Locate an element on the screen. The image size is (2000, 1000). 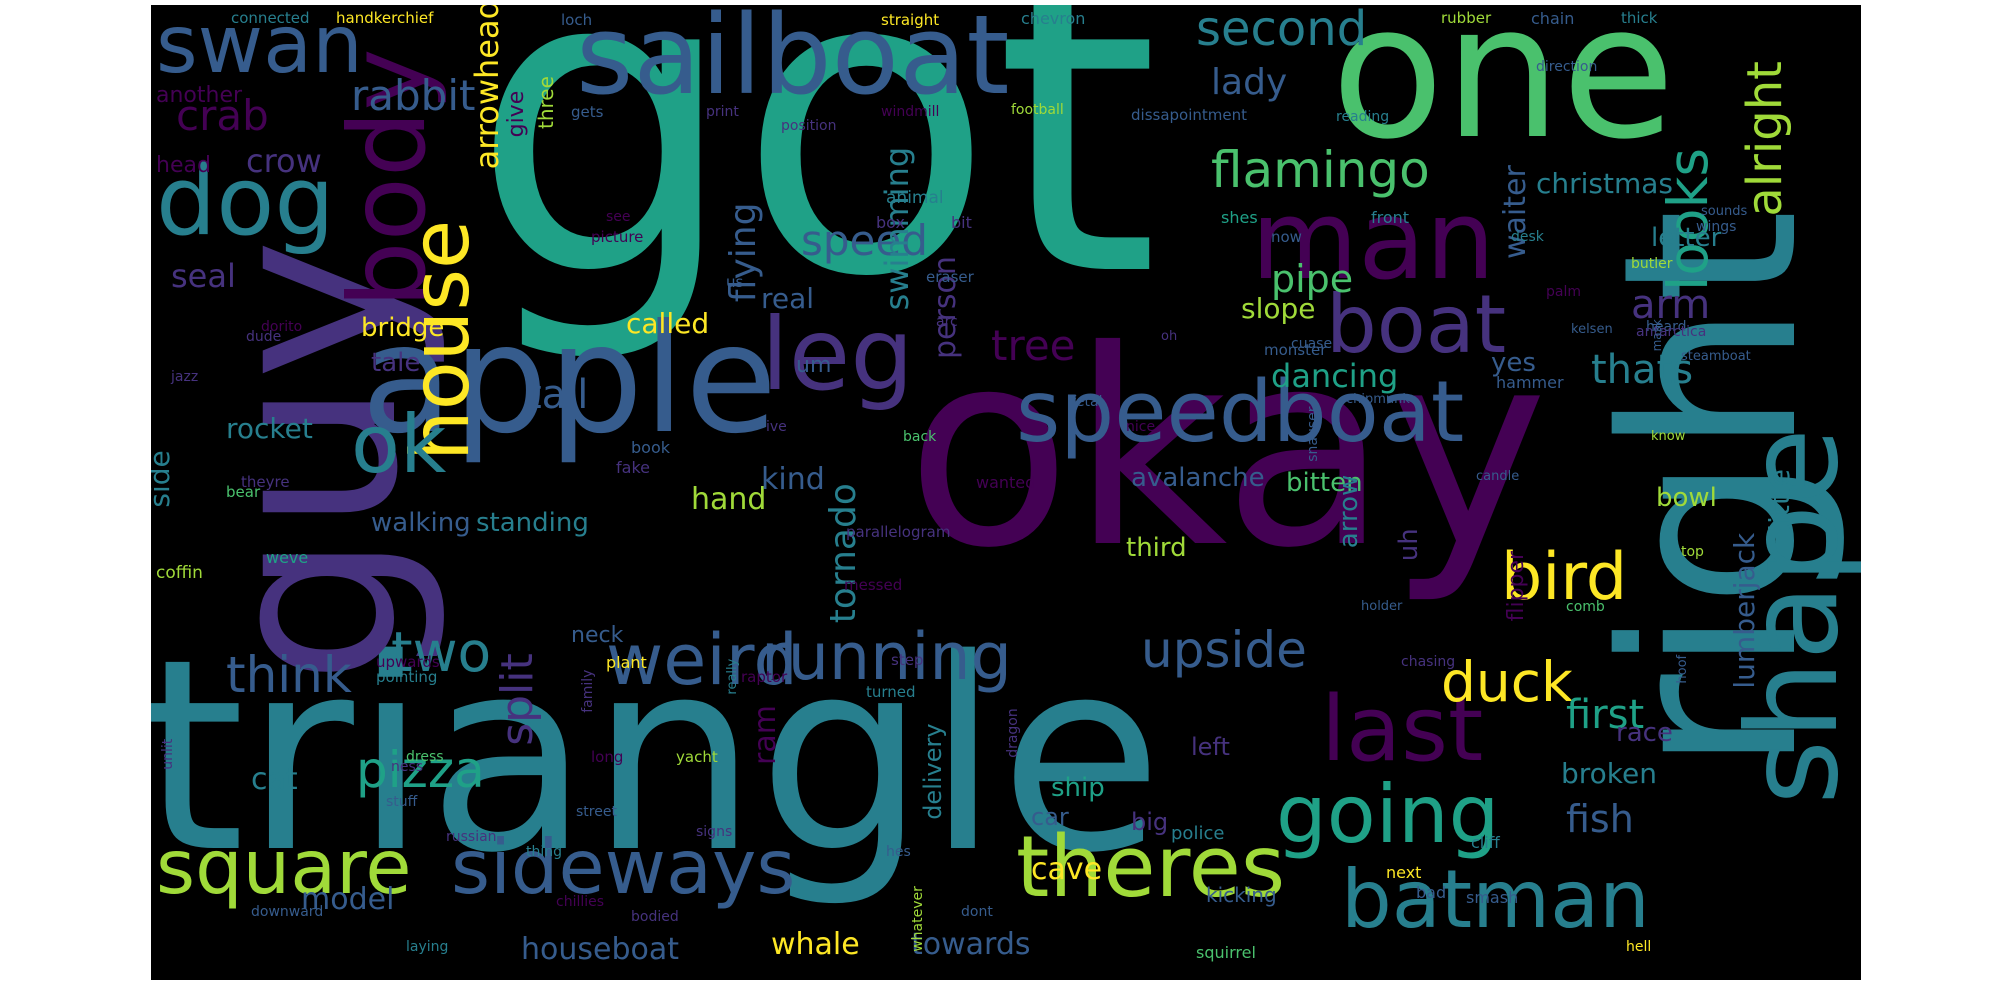
word-cloud-word: comb is located at coordinates (1585, 607).